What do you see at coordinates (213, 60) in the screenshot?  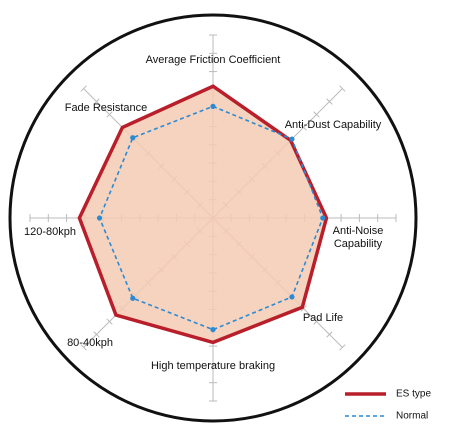 I see `category-label: Average Friction Coefficient` at bounding box center [213, 60].